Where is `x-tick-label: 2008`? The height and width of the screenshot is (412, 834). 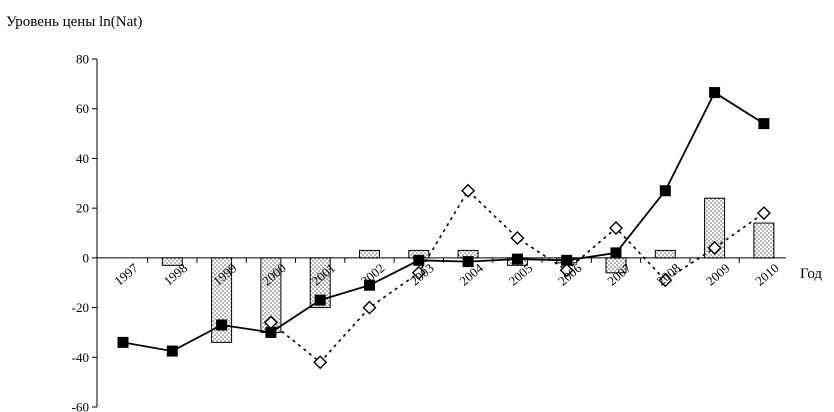 x-tick-label: 2008 is located at coordinates (669, 274).